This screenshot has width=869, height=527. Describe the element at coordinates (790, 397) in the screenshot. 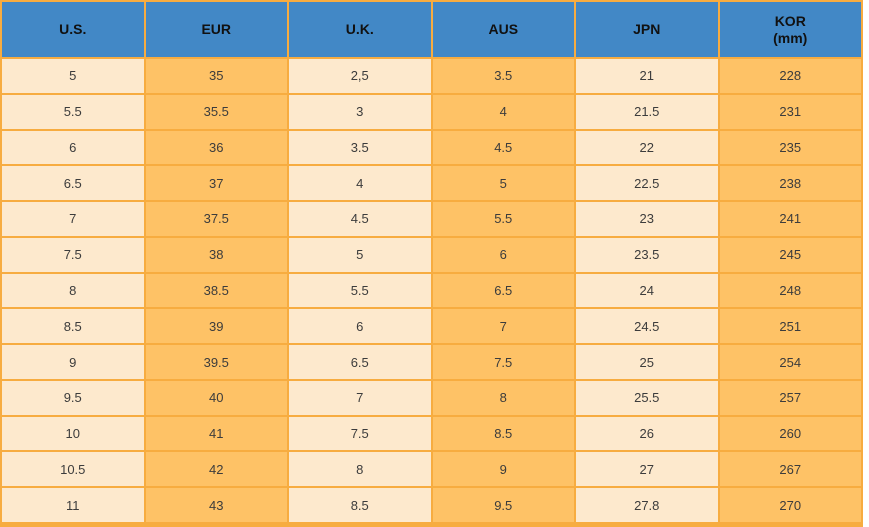

I see `table-cell-r10-c6: 257` at that location.